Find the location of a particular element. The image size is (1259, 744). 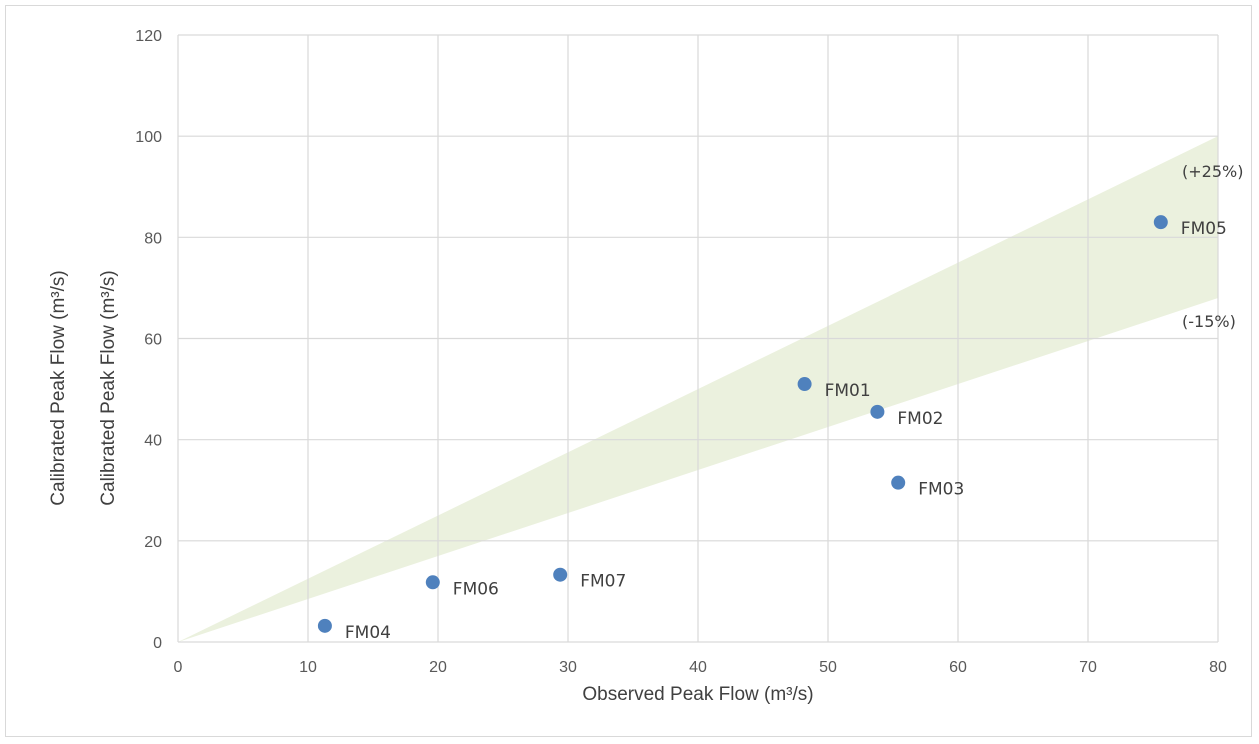

x-tick-label: 30 is located at coordinates (568, 667).